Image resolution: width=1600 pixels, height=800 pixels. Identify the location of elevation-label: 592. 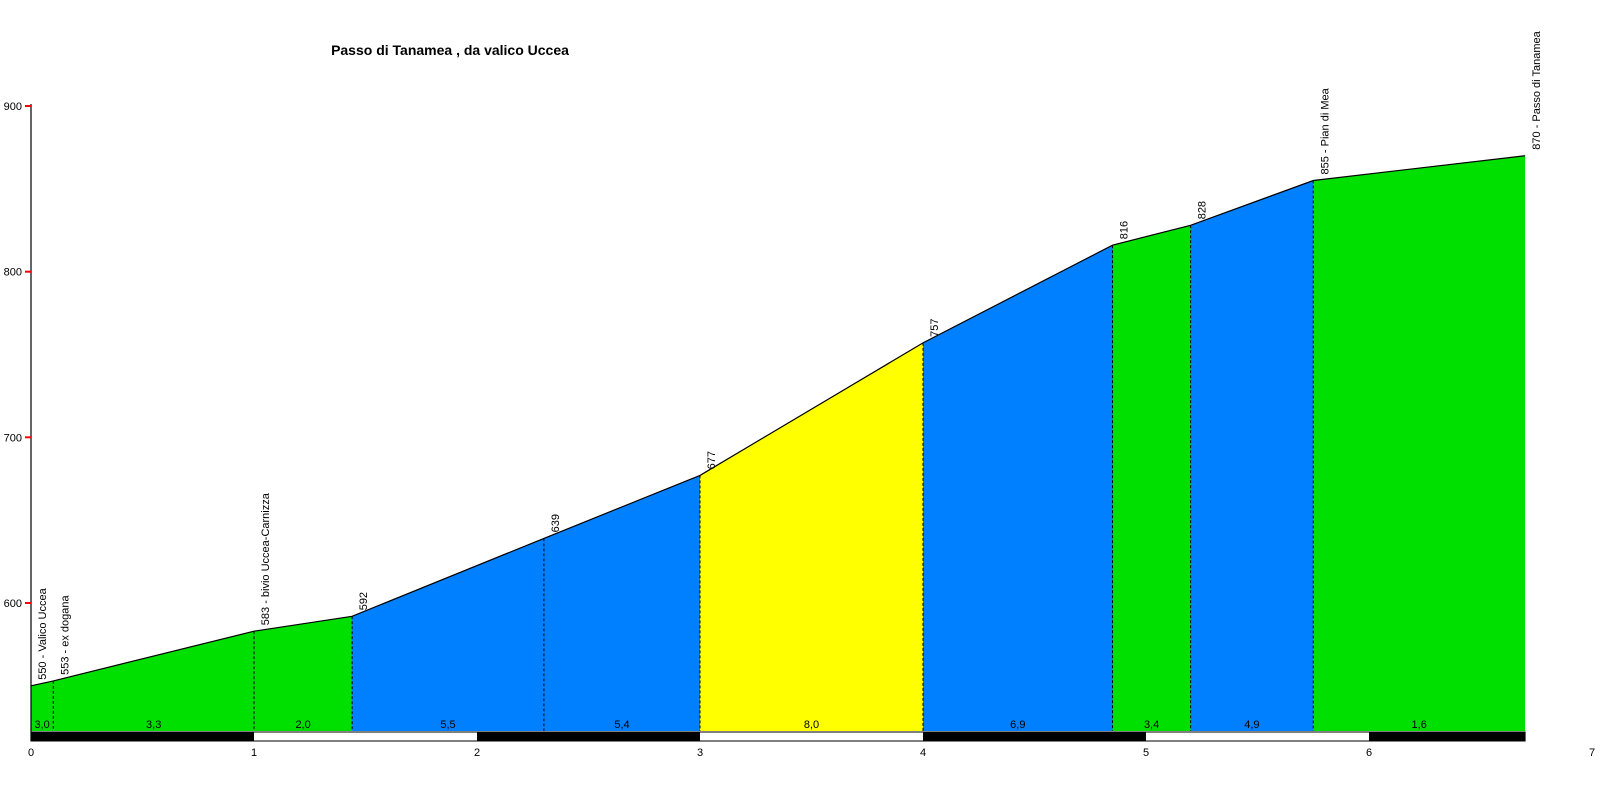
(364, 601).